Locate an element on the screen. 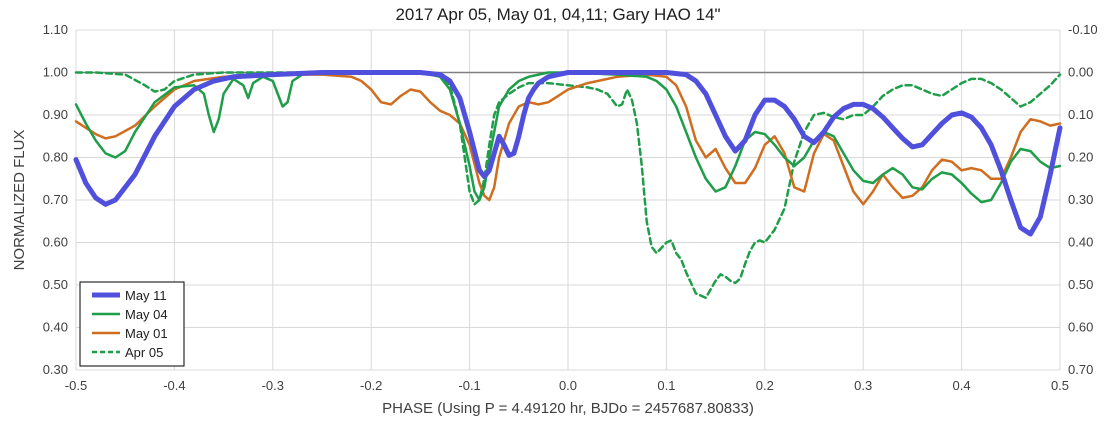 The width and height of the screenshot is (1116, 423). y-tick-label: 0.60 is located at coordinates (55, 242).